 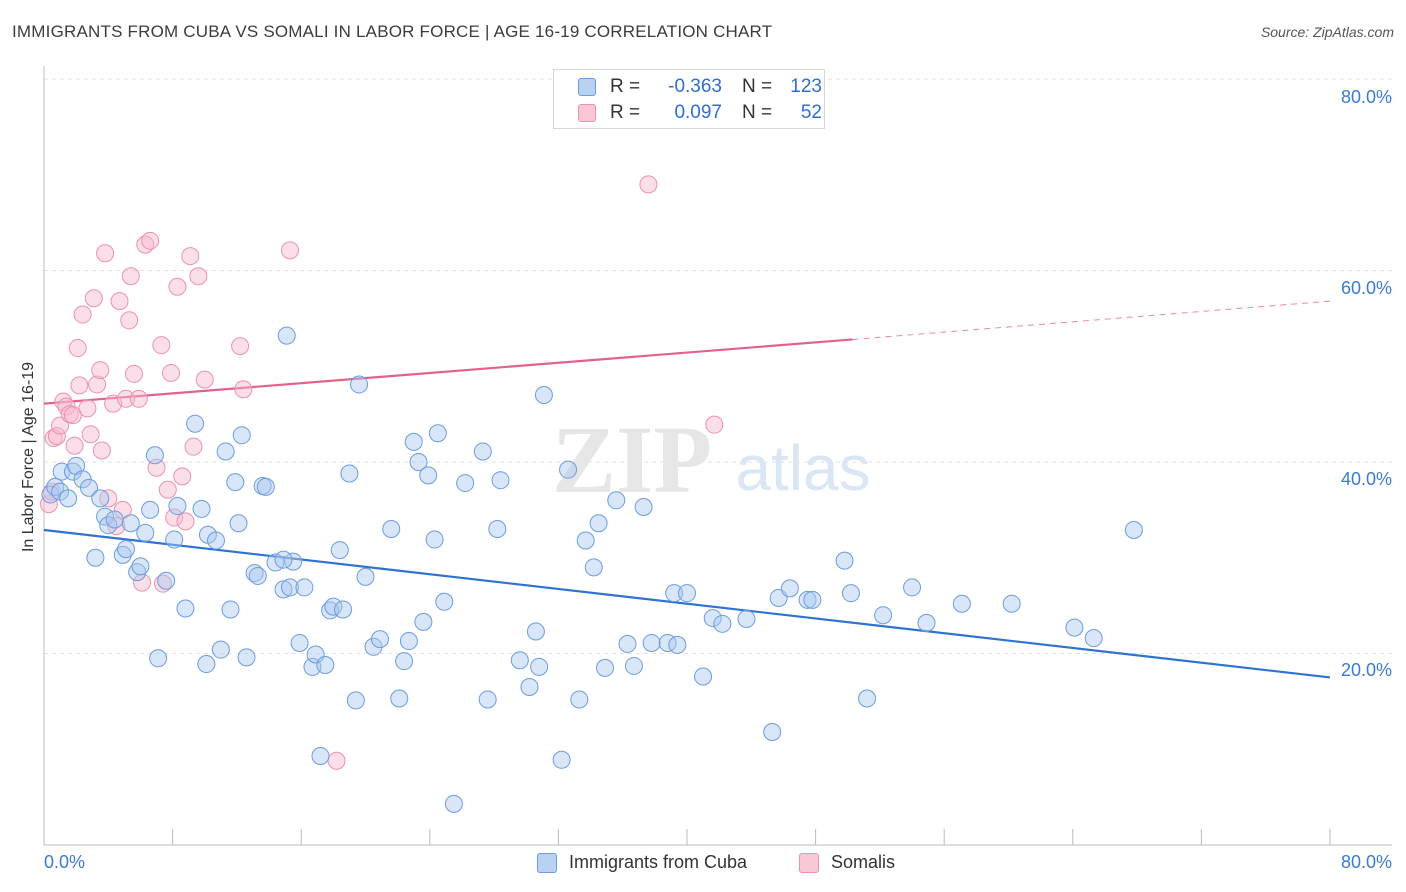 What do you see at coordinates (547, 862) in the screenshot?
I see `bottom-legend-swatch-blue` at bounding box center [547, 862].